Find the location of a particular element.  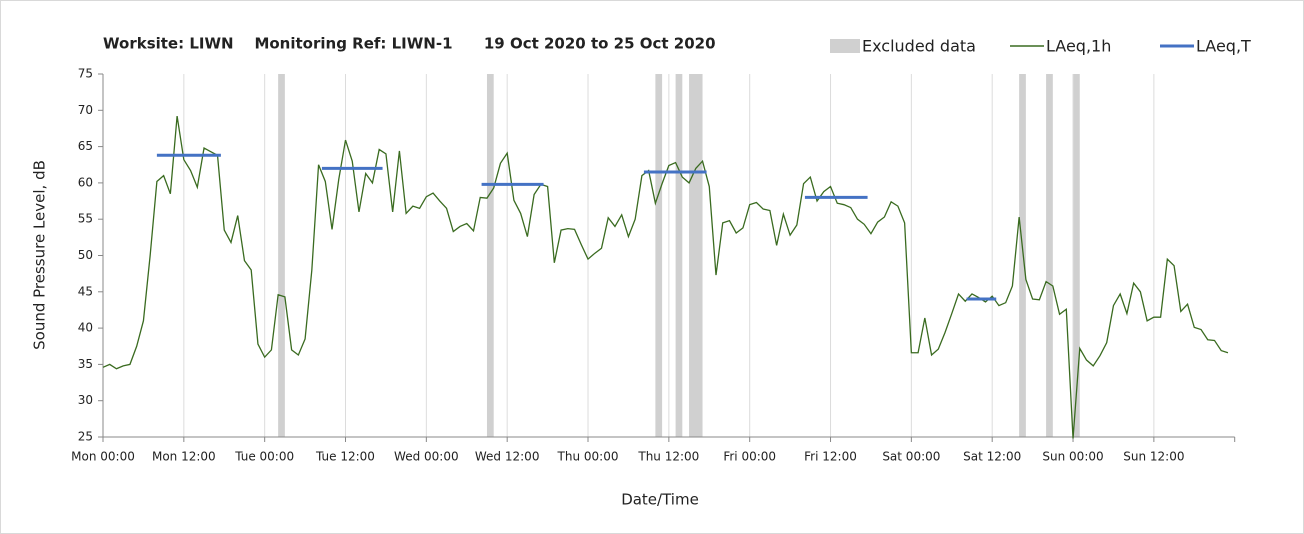

x-tick-label: Tue 00:00 is located at coordinates (264, 457).